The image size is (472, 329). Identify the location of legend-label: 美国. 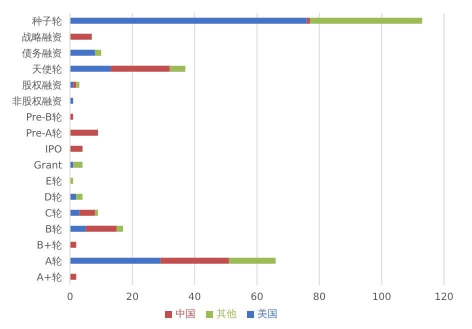
(268, 314).